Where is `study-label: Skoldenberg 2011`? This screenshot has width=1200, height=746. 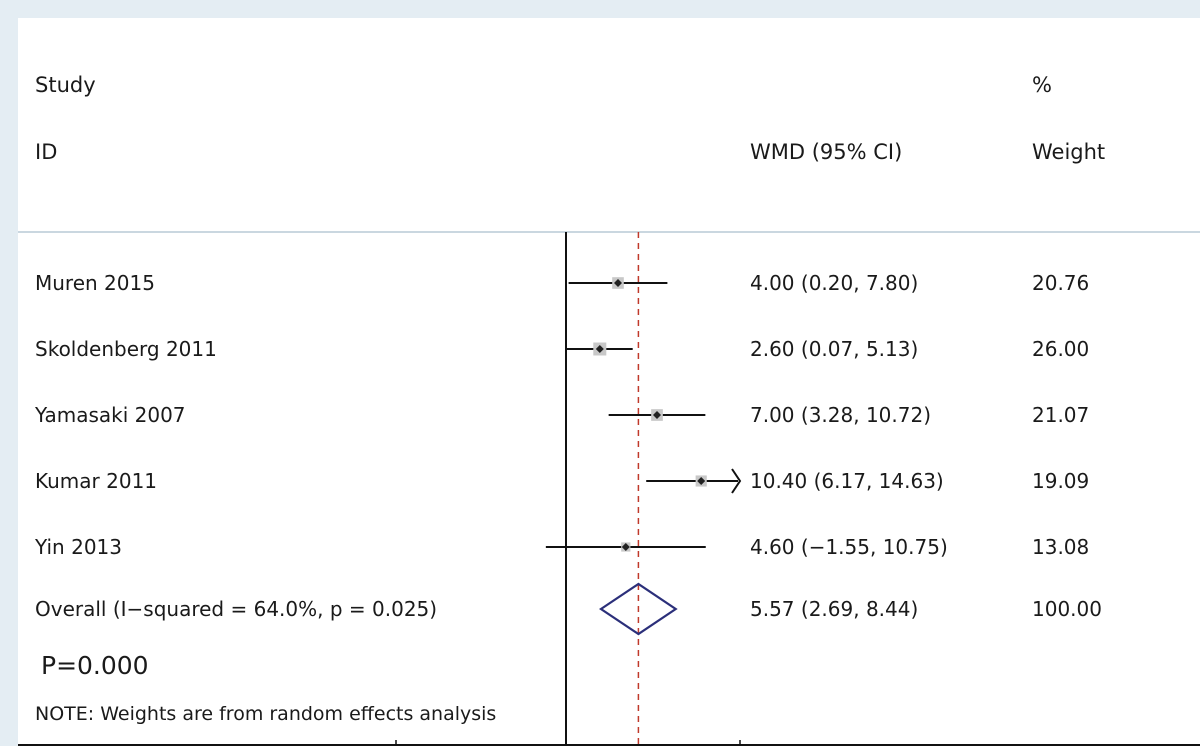 study-label: Skoldenberg 2011 is located at coordinates (126, 349).